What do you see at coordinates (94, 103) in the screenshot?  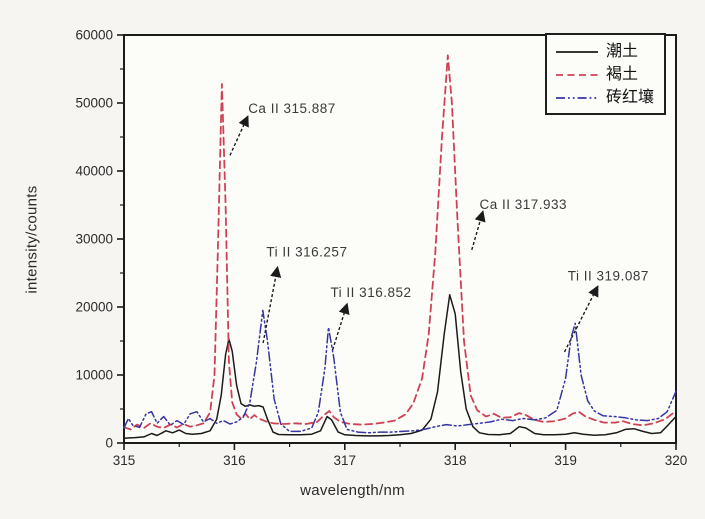 I see `y-tick-label: 50000` at bounding box center [94, 103].